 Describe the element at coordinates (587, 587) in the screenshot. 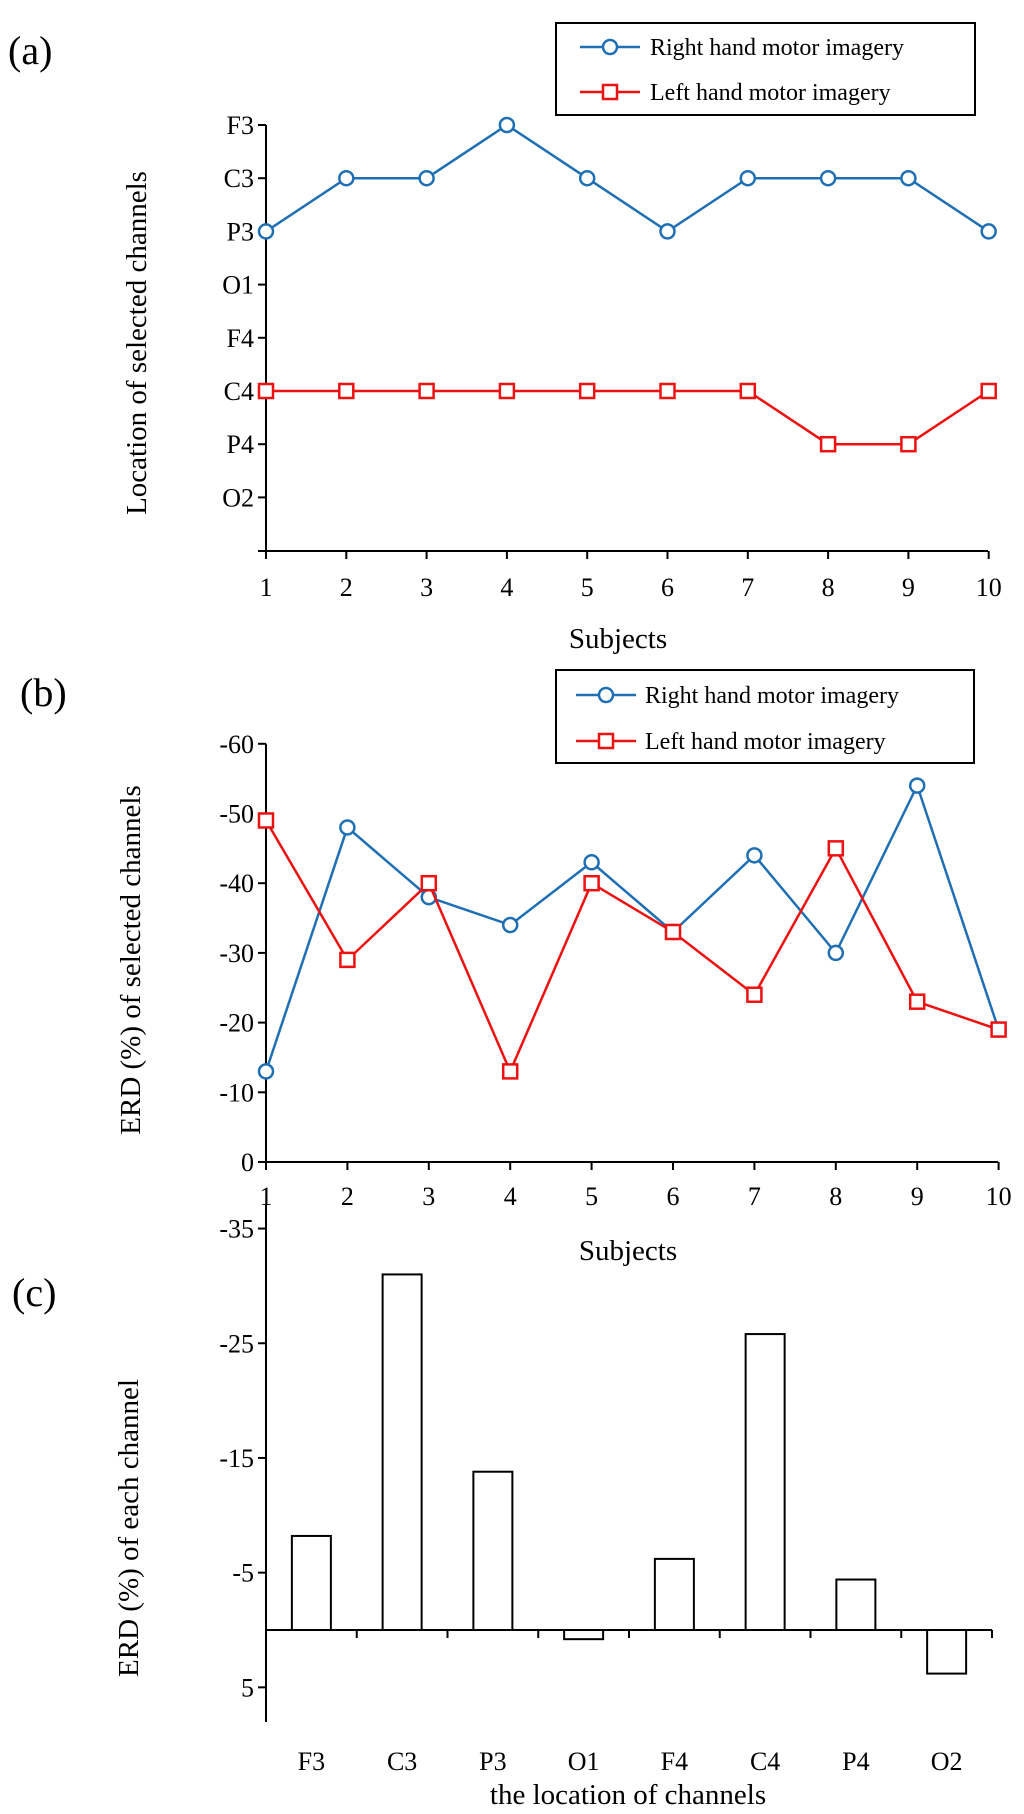

I see `panel-a-x-tick-label: 5` at that location.